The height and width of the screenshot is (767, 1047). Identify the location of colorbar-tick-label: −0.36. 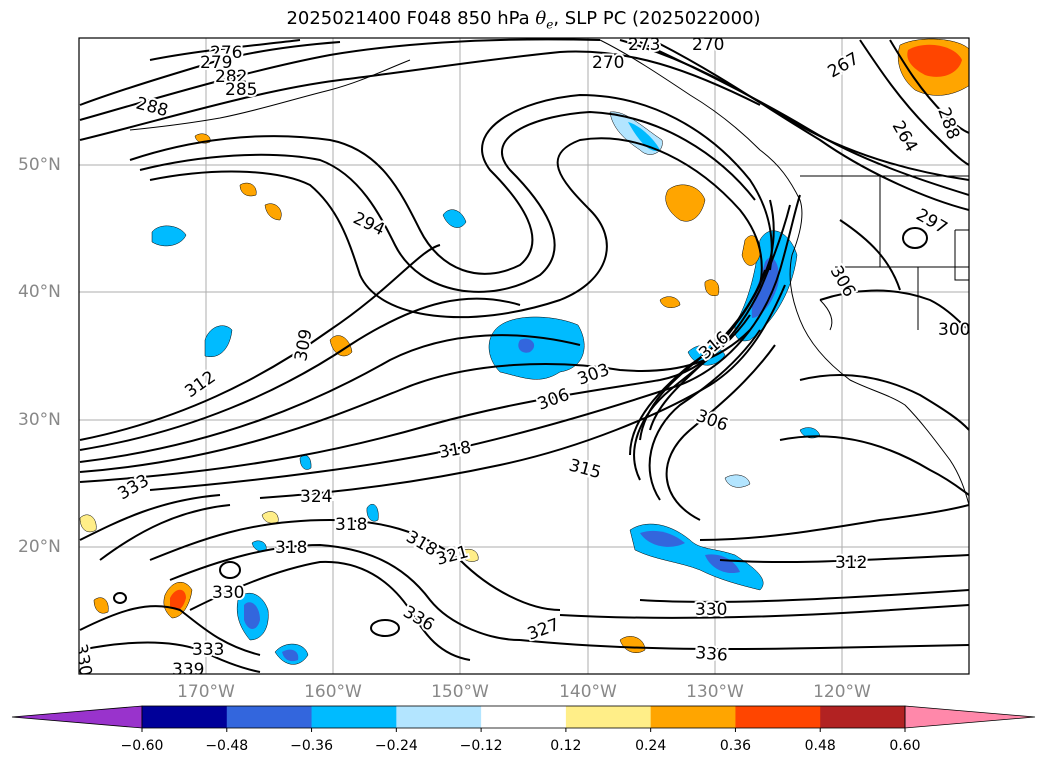
(311, 746).